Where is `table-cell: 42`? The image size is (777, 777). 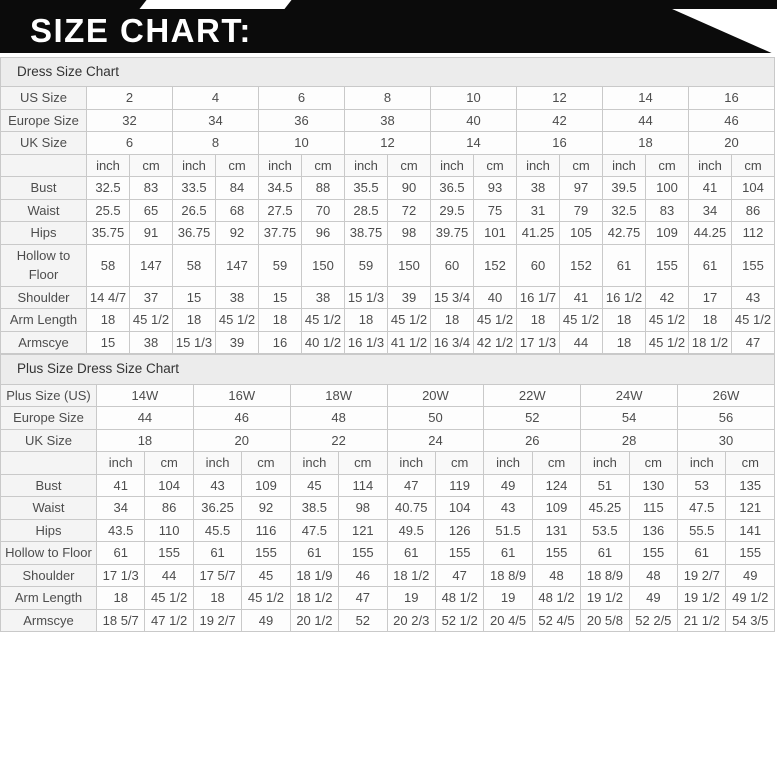 table-cell: 42 is located at coordinates (559, 120).